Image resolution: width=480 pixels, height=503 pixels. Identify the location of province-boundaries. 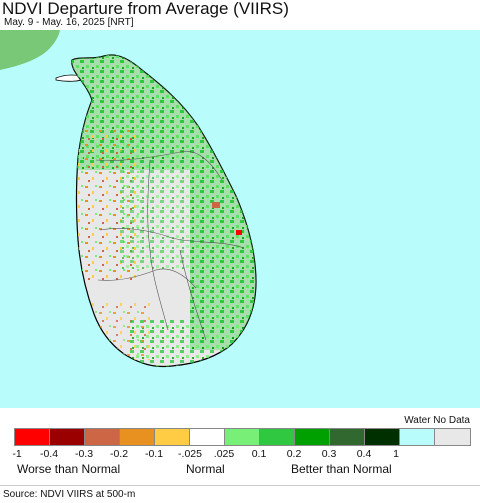
(170, 245).